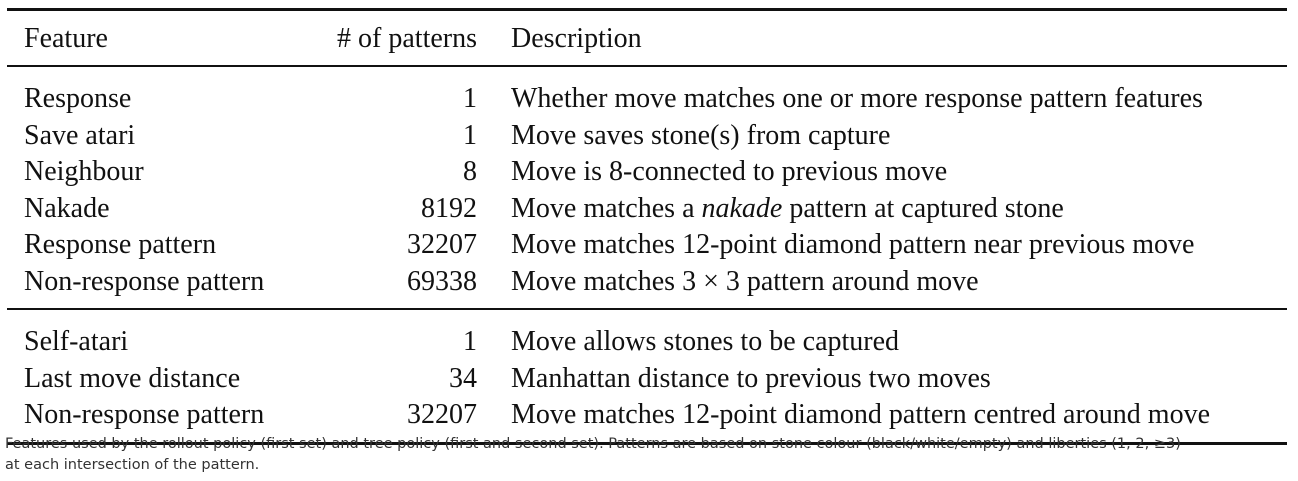  I want to click on pattern-count-cell: 34, so click(463, 378).